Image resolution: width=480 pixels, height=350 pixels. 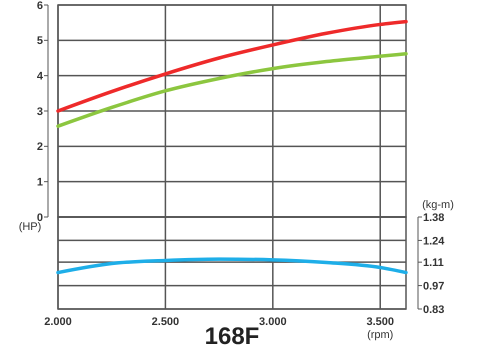 I want to click on y-tick-label: 4, so click(x=40, y=76).